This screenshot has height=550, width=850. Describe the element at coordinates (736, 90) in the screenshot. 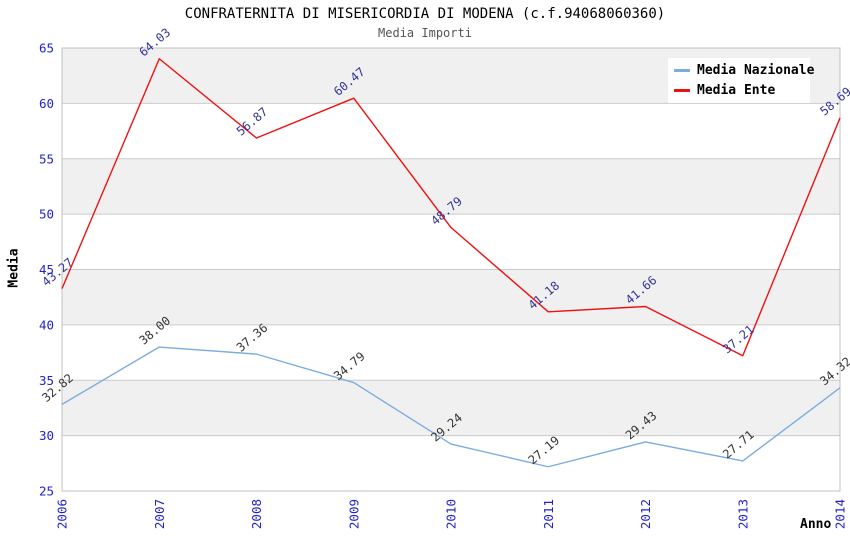

I see `legend-label-media-ente: Media Ente` at that location.